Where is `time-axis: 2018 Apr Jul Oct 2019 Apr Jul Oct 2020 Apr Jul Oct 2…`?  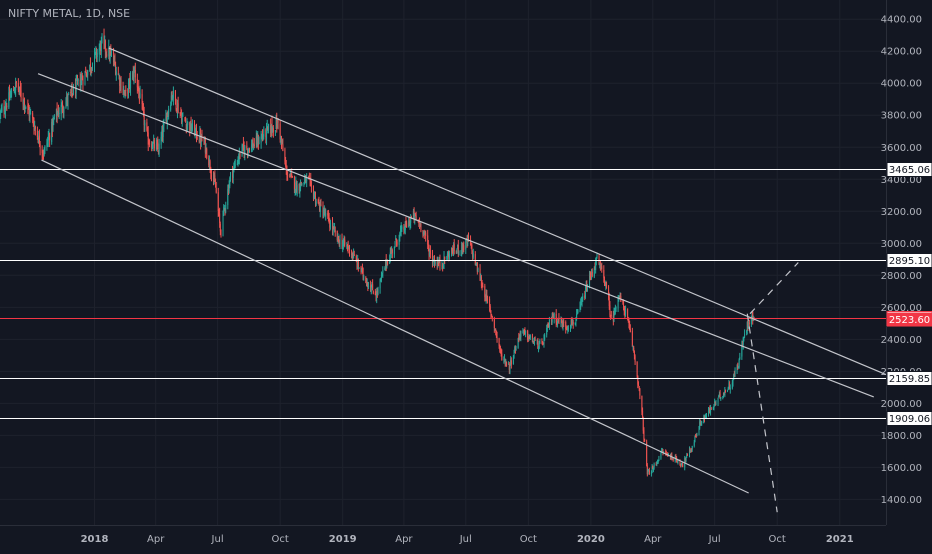
time-axis: 2018 Apr Jul Oct 2019 Apr Jul Oct 2020 Apr Jul Oct 2… is located at coordinates (467, 539).